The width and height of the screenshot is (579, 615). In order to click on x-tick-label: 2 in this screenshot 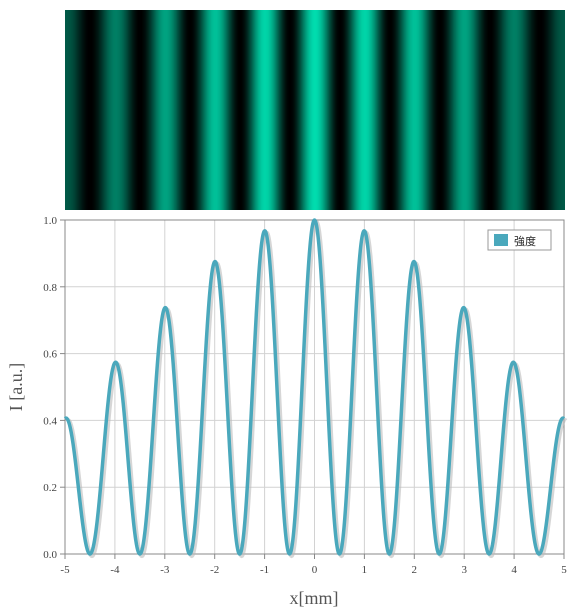, I will do `click(415, 570)`.